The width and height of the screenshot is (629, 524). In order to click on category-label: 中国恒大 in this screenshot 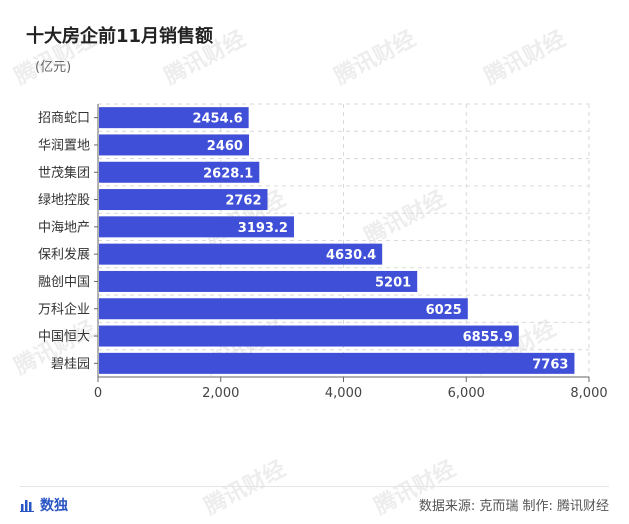, I will do `click(64, 337)`.